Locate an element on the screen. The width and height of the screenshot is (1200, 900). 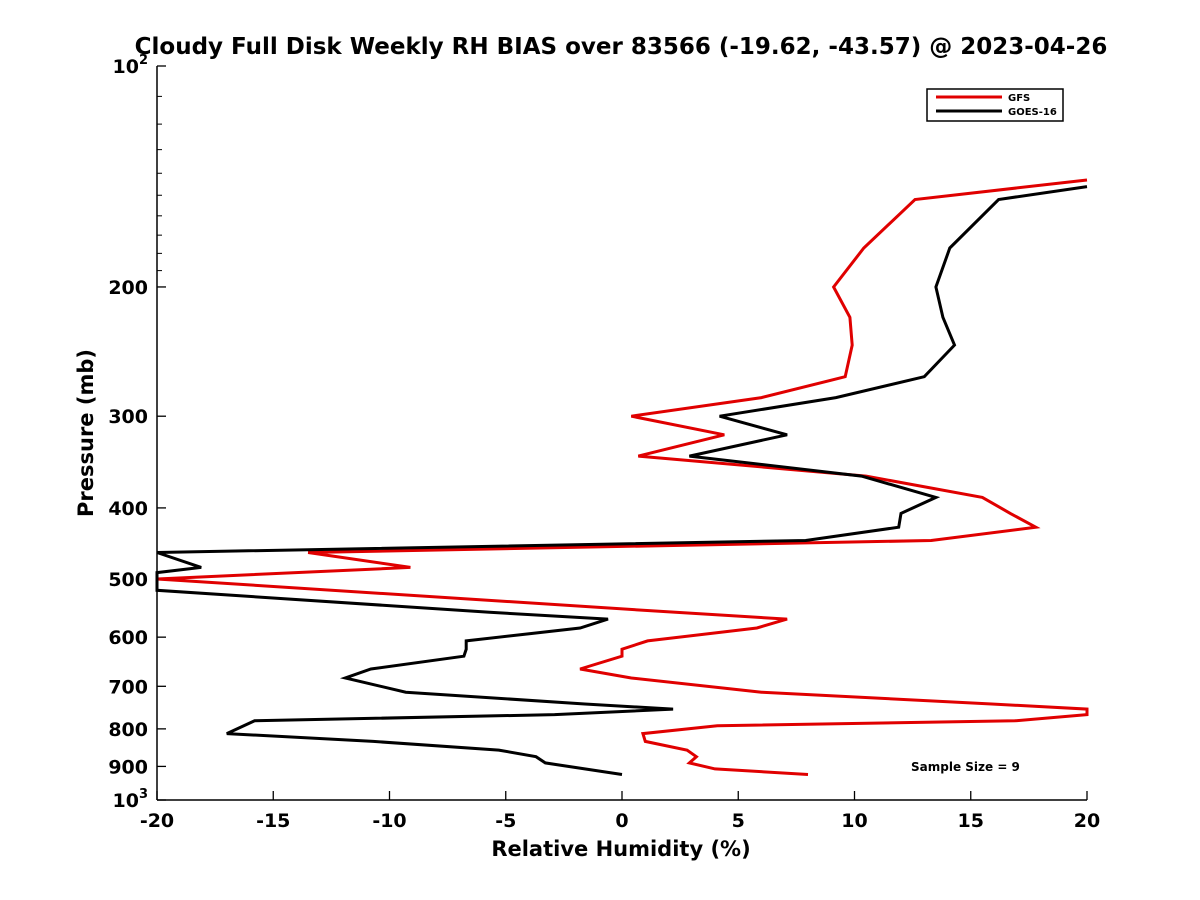
x-axis-label: Relative Humidity (%) is located at coordinates (620, 849).